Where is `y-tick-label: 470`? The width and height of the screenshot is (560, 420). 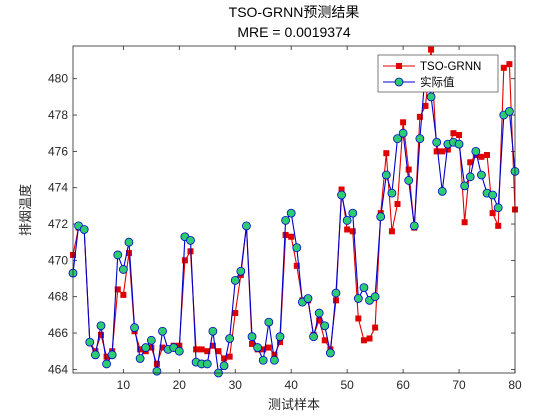 y-tick-label: 470 is located at coordinates (58, 260).